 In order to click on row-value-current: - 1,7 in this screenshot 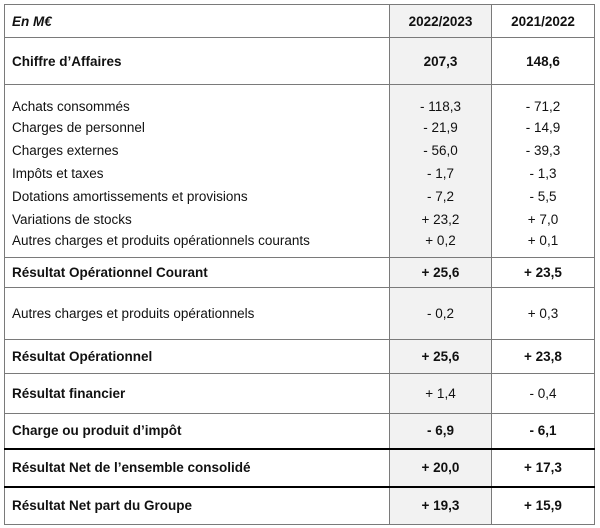, I will do `click(440, 173)`.